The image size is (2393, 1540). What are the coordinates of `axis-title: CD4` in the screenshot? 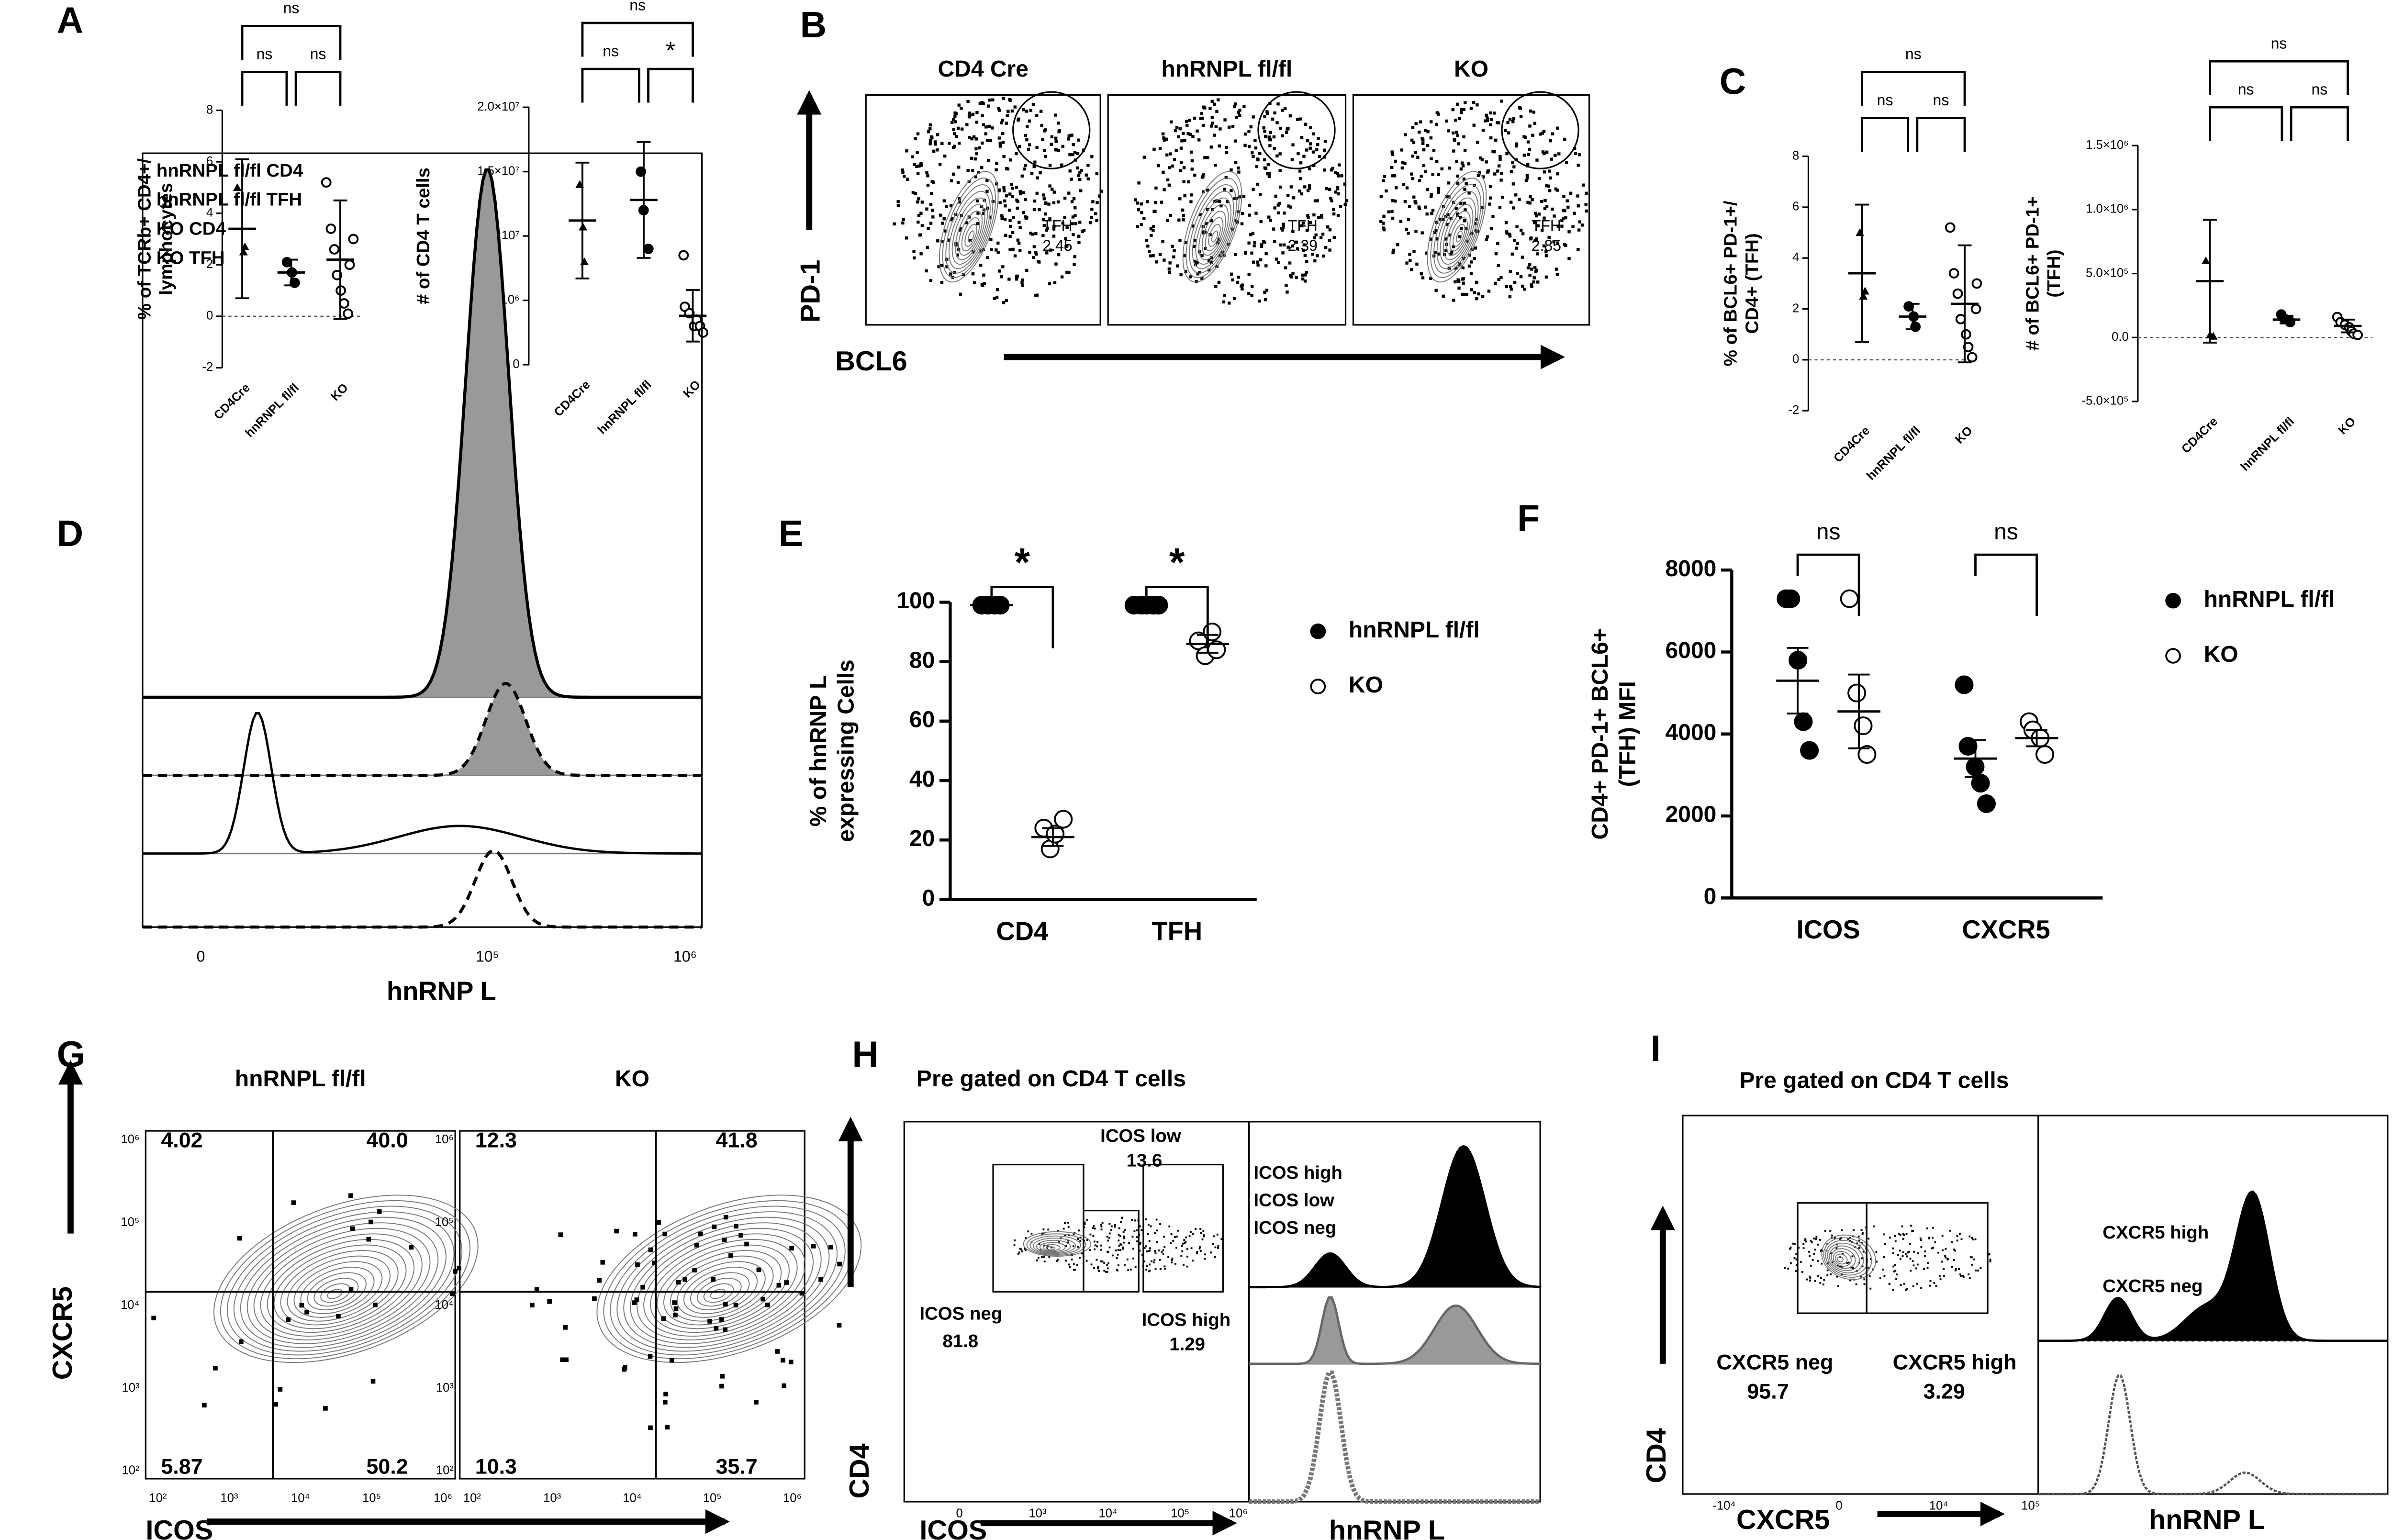 It's located at (860, 1470).